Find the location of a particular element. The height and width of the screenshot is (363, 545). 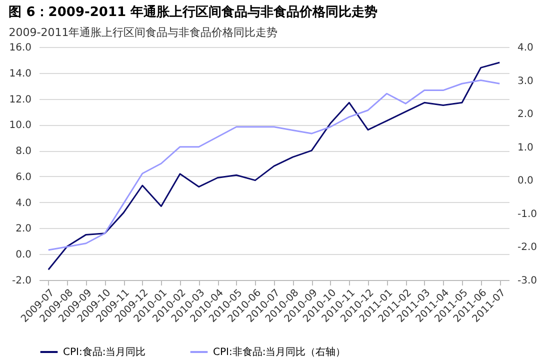

legend-label: CPI:食品:当月同比 is located at coordinates (104, 352).